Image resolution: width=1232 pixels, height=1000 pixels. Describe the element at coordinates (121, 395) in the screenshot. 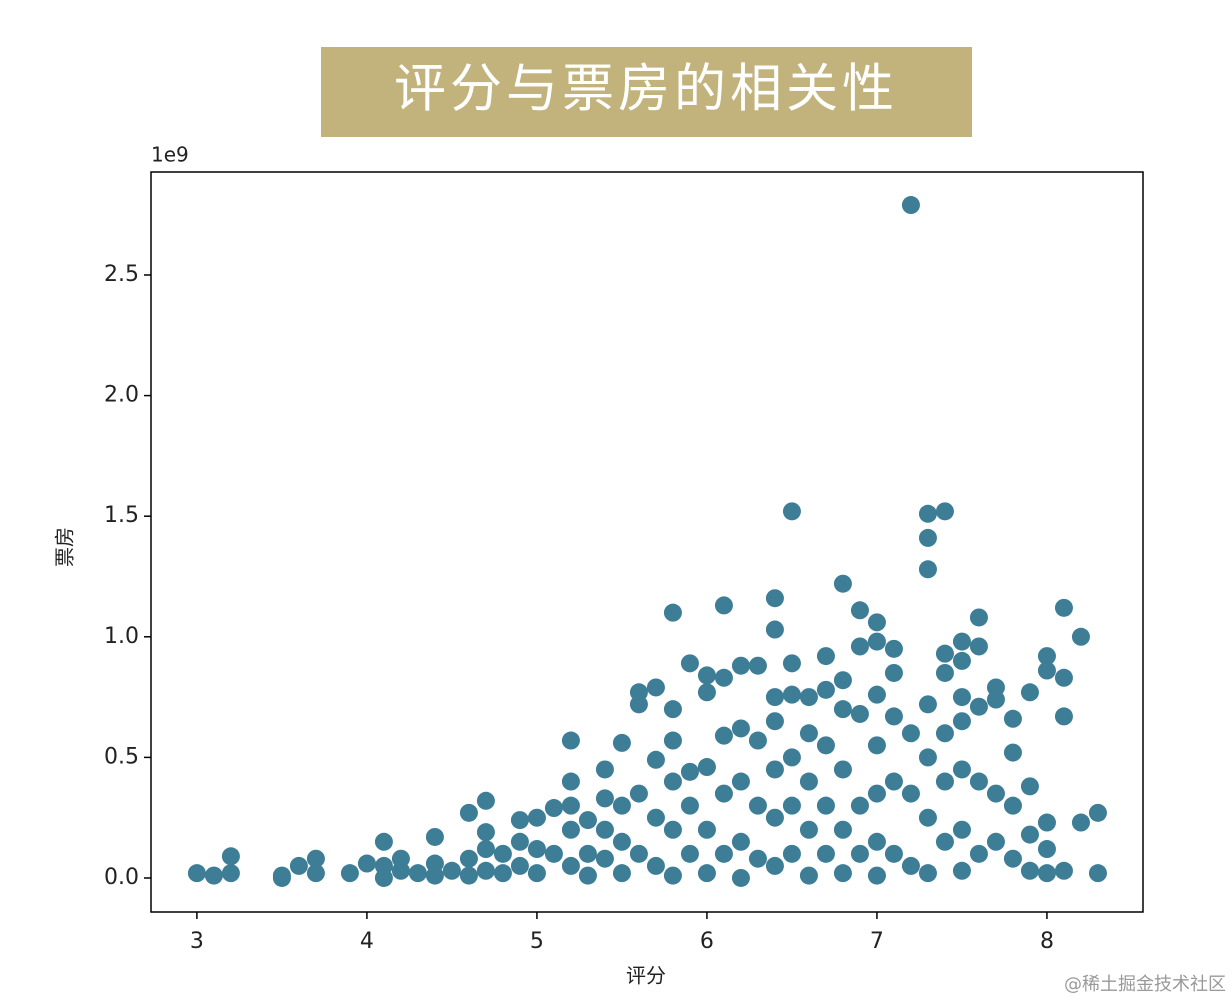

I see `y-tick-label: 2.0` at that location.